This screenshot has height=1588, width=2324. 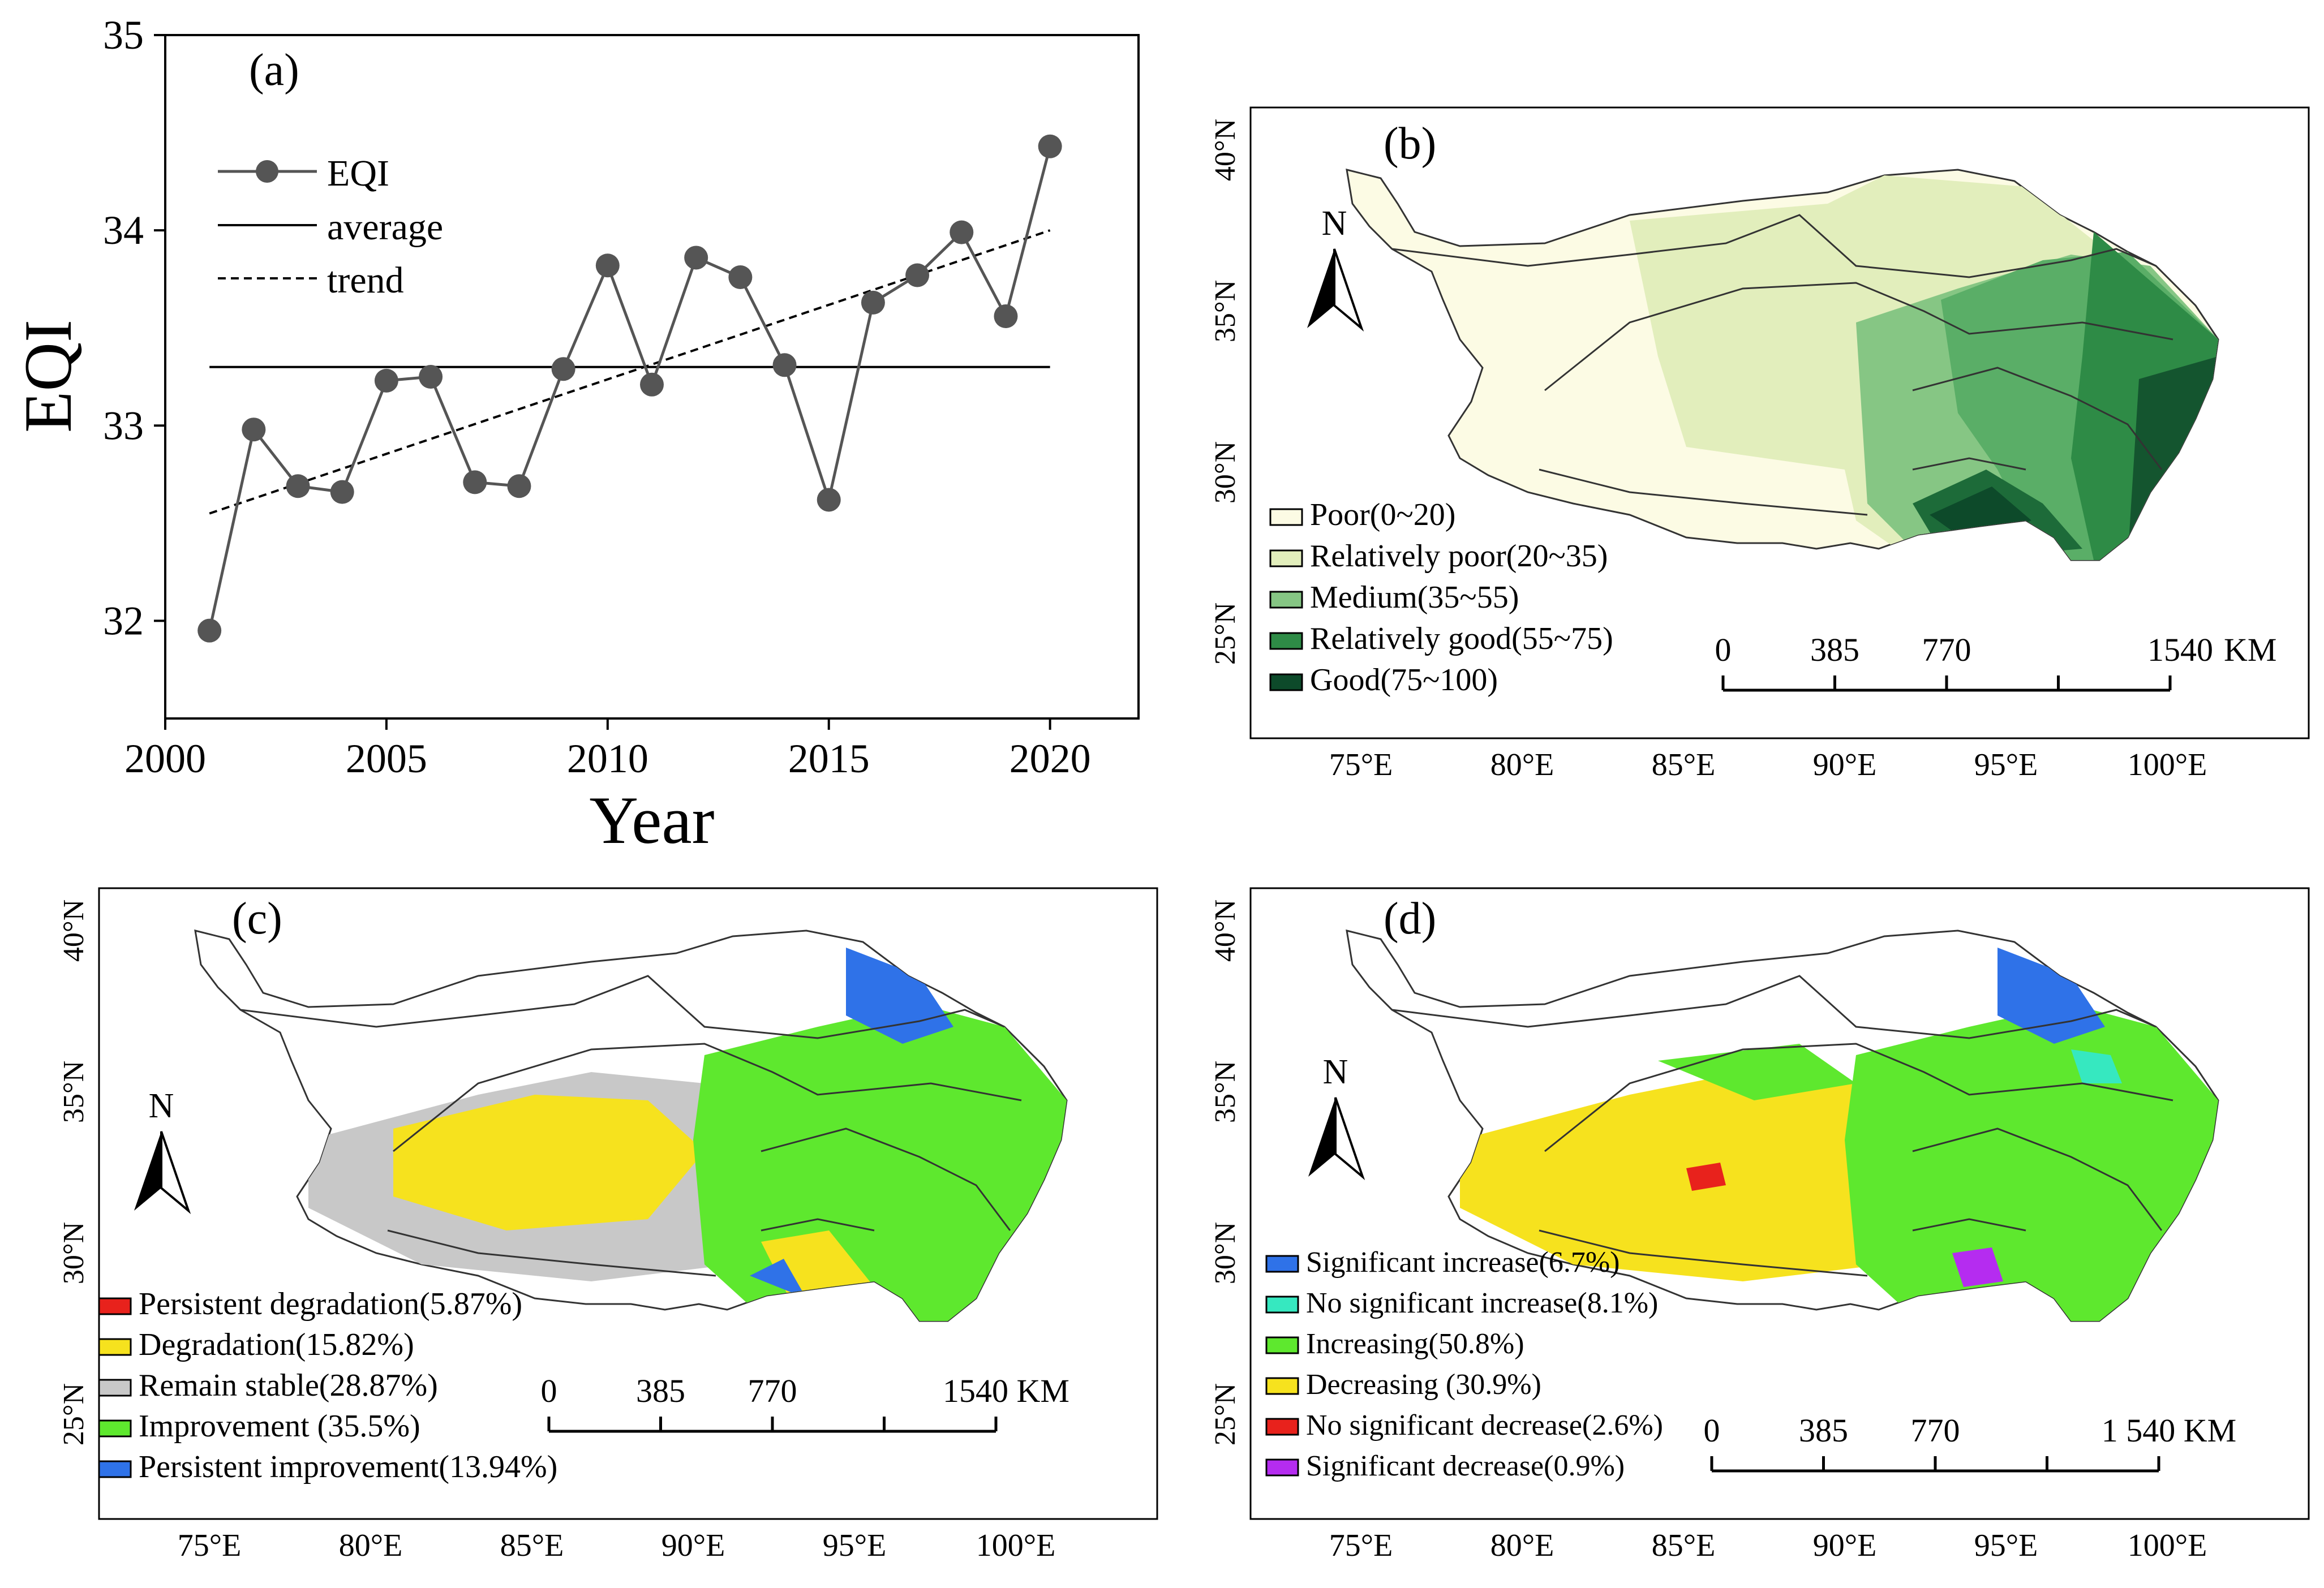 What do you see at coordinates (1970, 1443) in the screenshot?
I see `scale-bar: 0 385 770 1 540 KM` at bounding box center [1970, 1443].